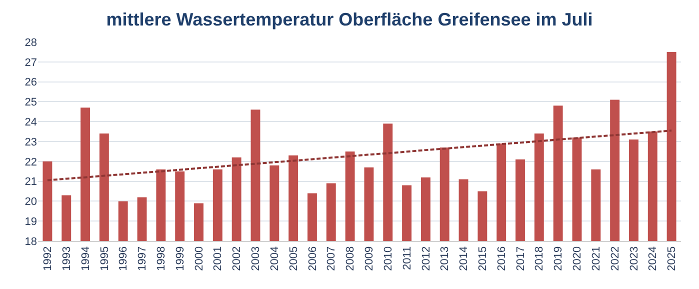 The width and height of the screenshot is (699, 289). What do you see at coordinates (407, 258) in the screenshot?
I see `x-tick-label: 2011` at bounding box center [407, 258].